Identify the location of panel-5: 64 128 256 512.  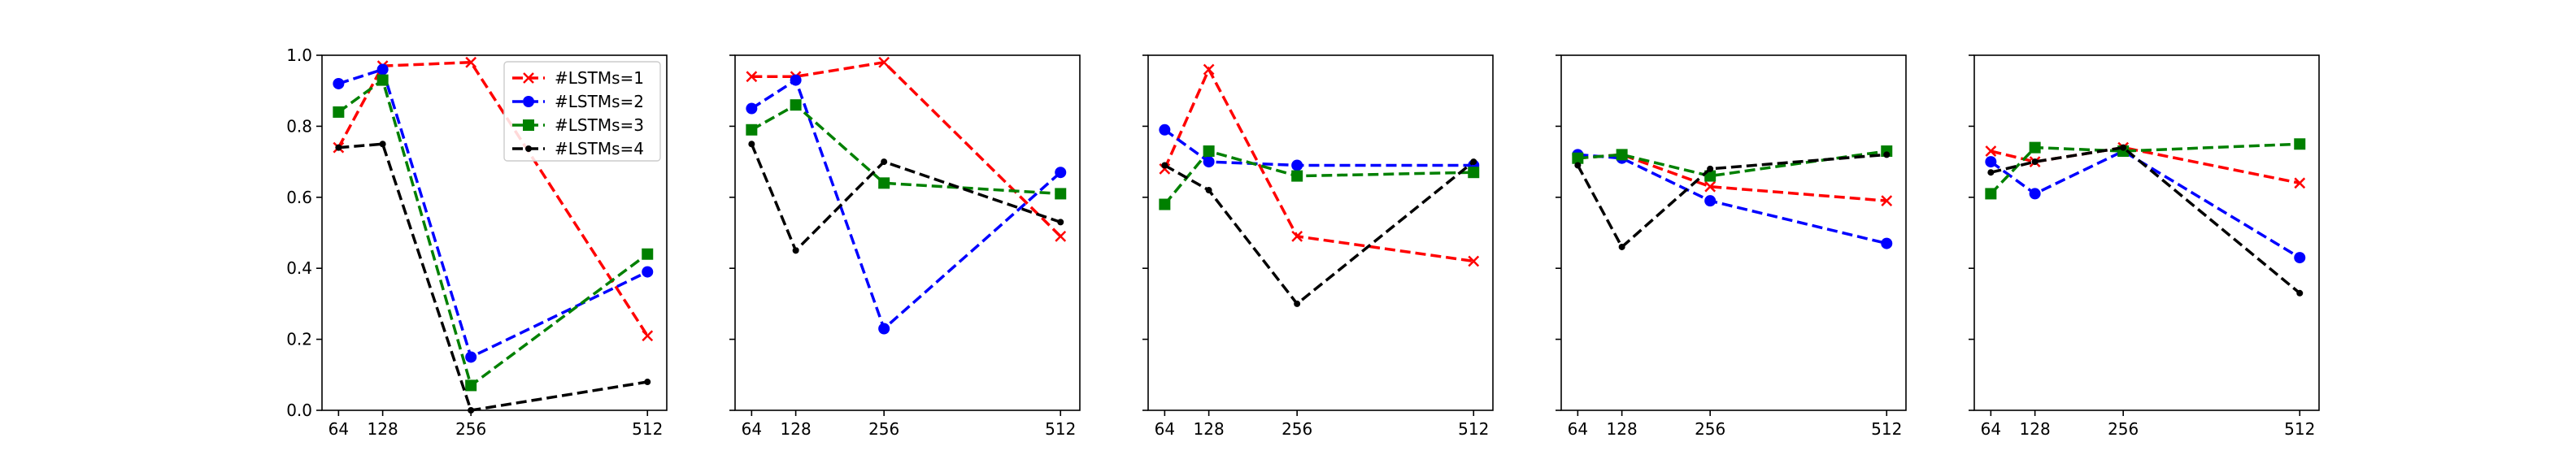
(2144, 247).